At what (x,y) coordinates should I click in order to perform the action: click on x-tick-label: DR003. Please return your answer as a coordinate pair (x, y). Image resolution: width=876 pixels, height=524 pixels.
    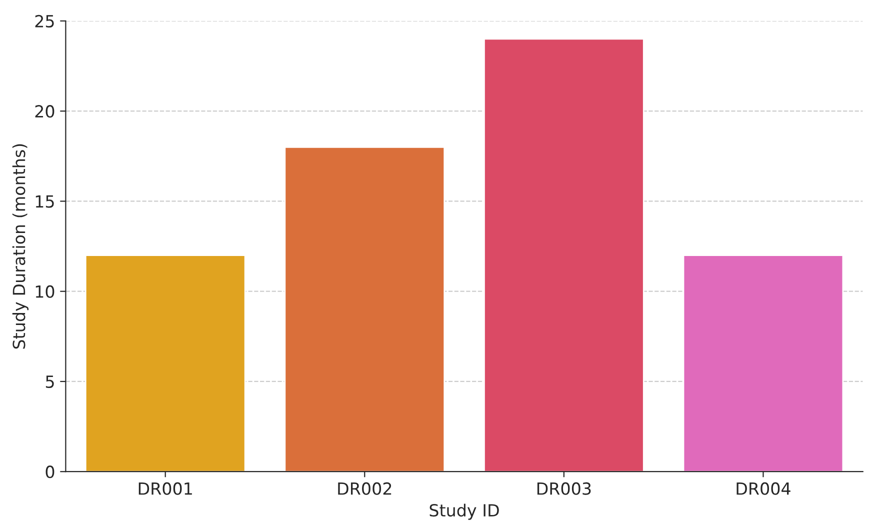
    Looking at the image, I should click on (564, 488).